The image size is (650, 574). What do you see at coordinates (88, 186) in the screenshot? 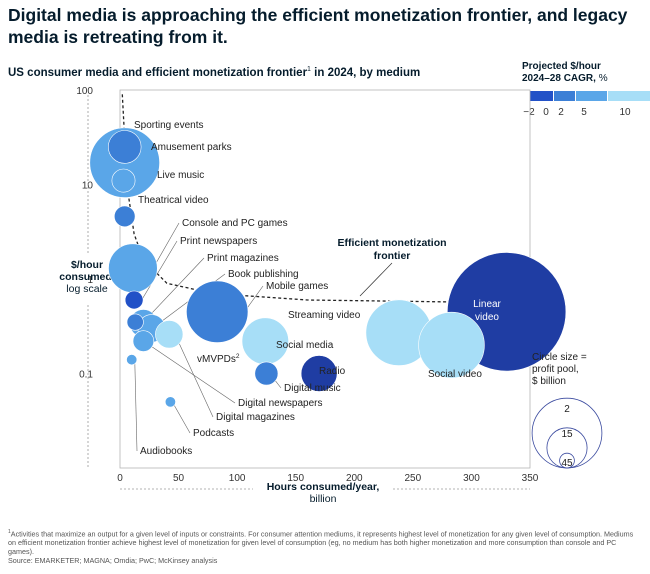
I see `y-tick-label: 10` at bounding box center [88, 186].